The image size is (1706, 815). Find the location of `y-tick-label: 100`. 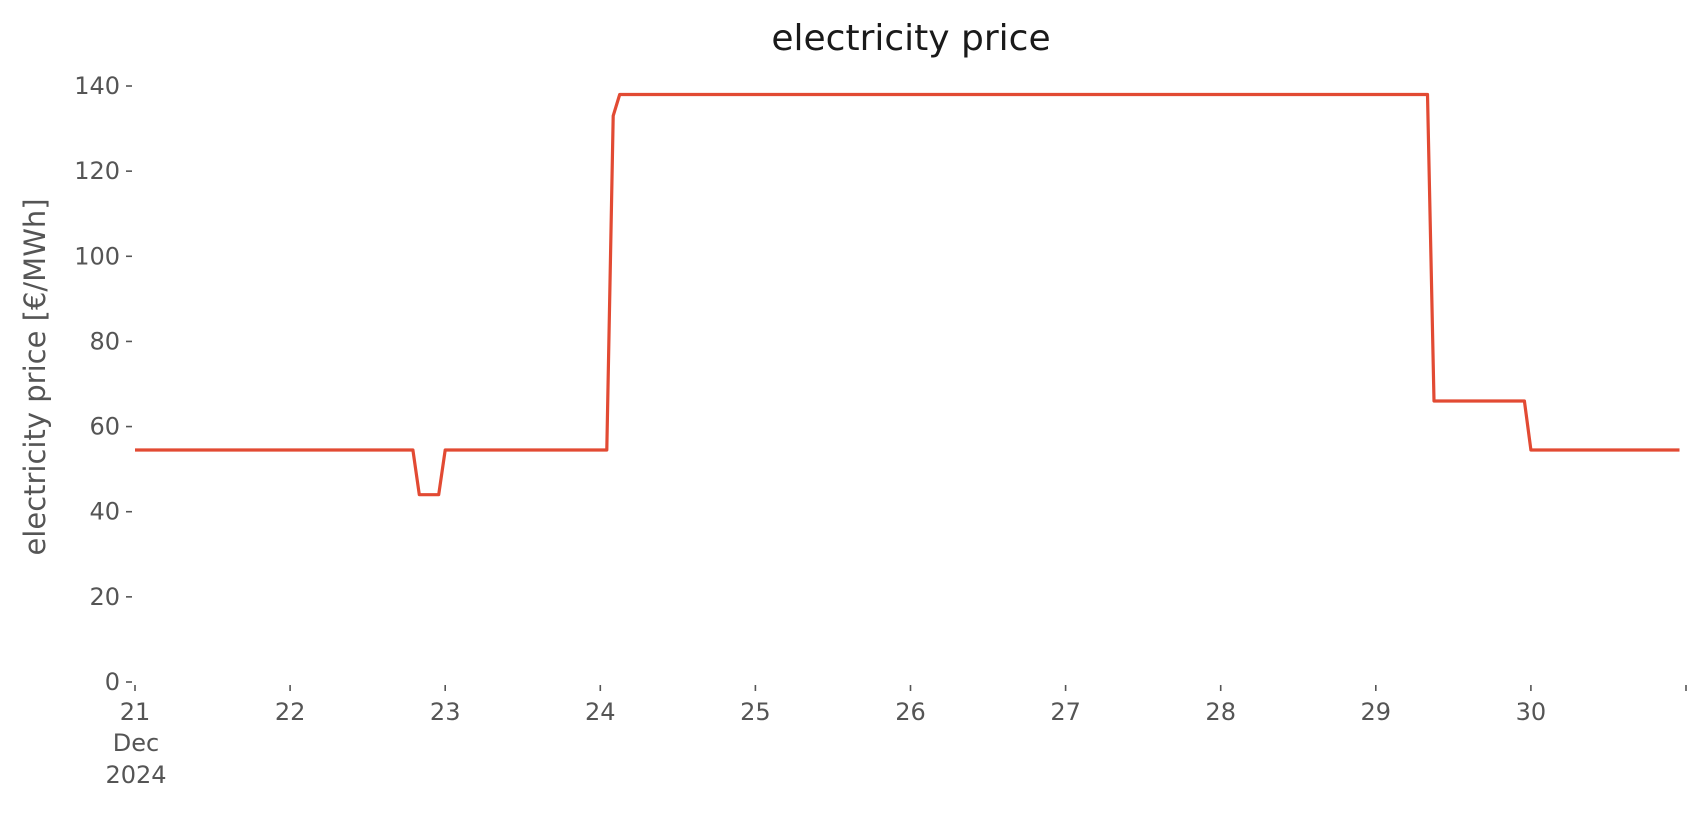

y-tick-label: 100 is located at coordinates (97, 256).